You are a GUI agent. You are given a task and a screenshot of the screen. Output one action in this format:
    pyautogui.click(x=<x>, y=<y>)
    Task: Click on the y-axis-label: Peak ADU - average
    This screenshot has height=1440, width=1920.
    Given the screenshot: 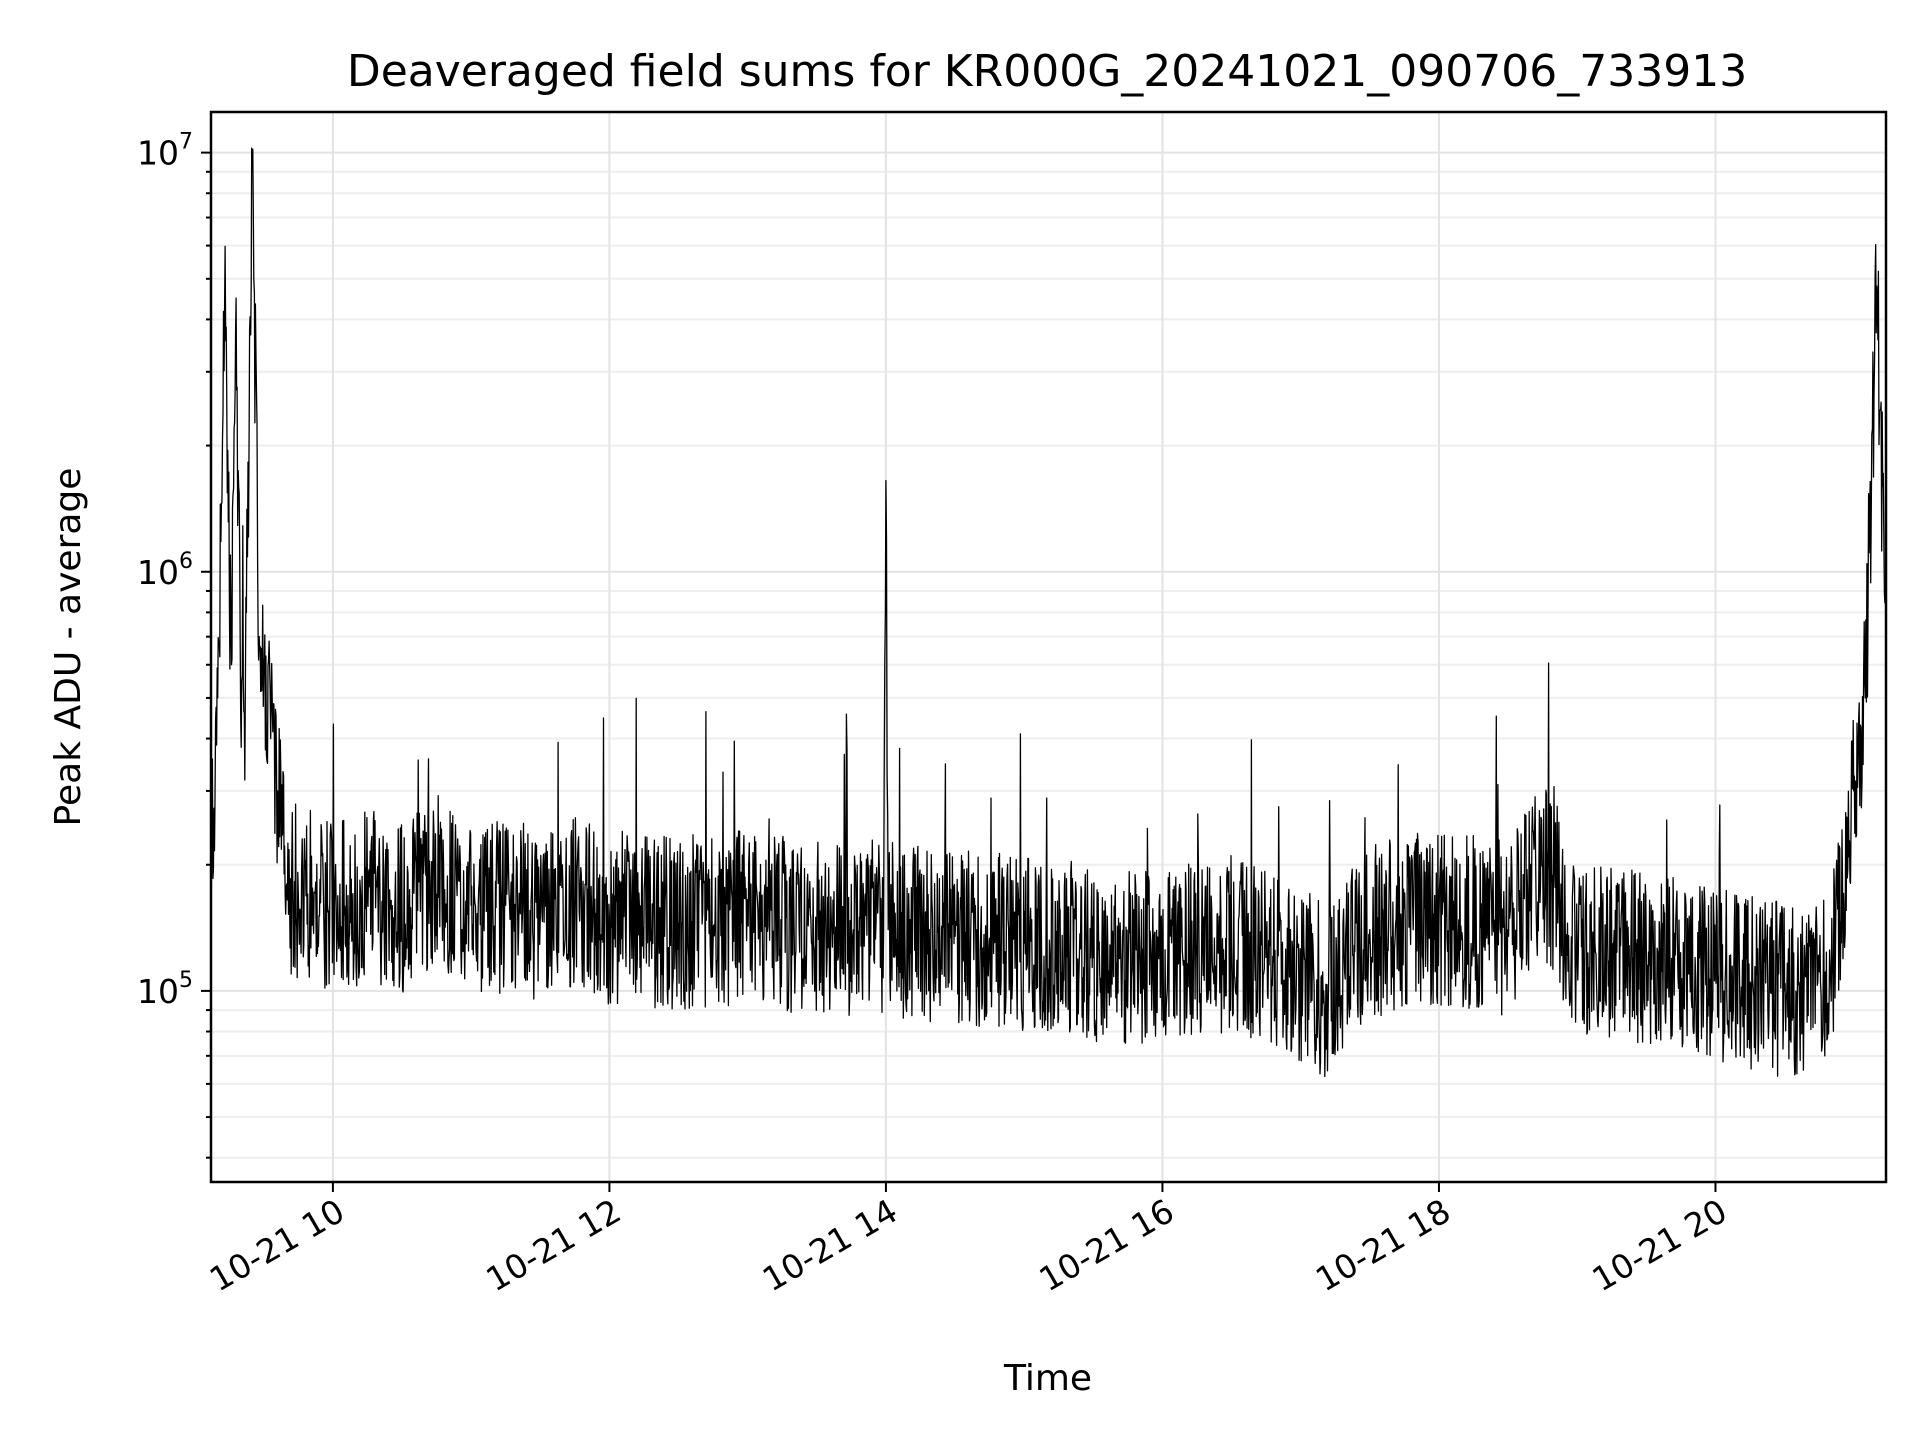 What is the action you would take?
    pyautogui.click(x=68, y=647)
    